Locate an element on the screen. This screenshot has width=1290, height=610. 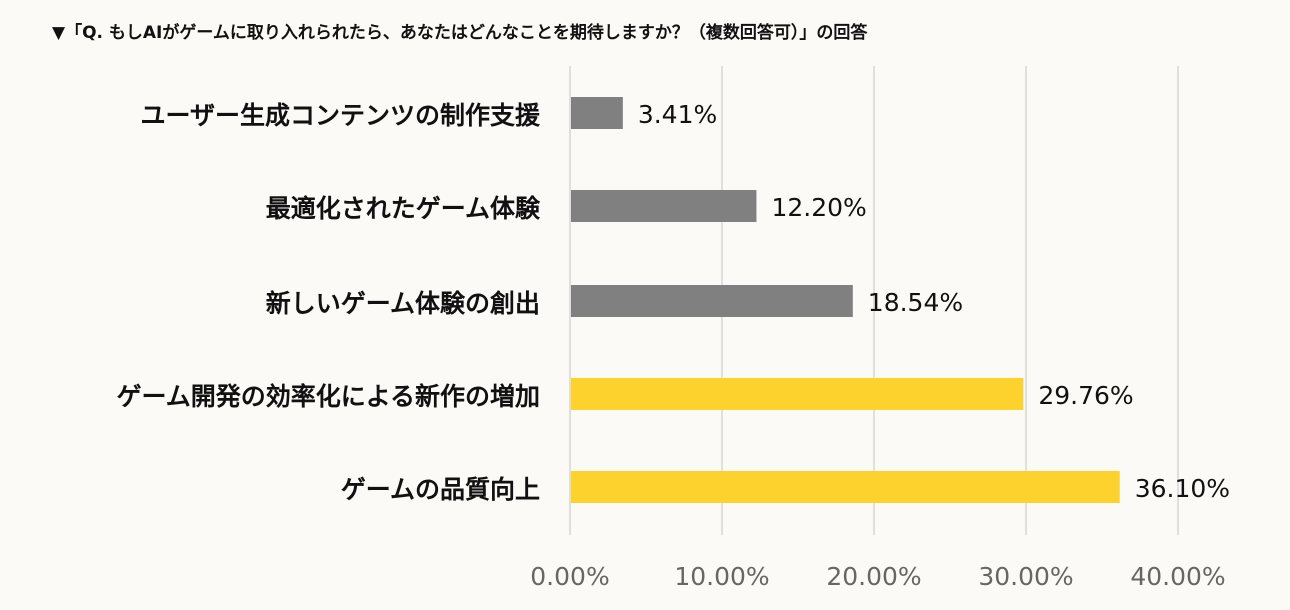
data-label: 3.41% is located at coordinates (677, 114).